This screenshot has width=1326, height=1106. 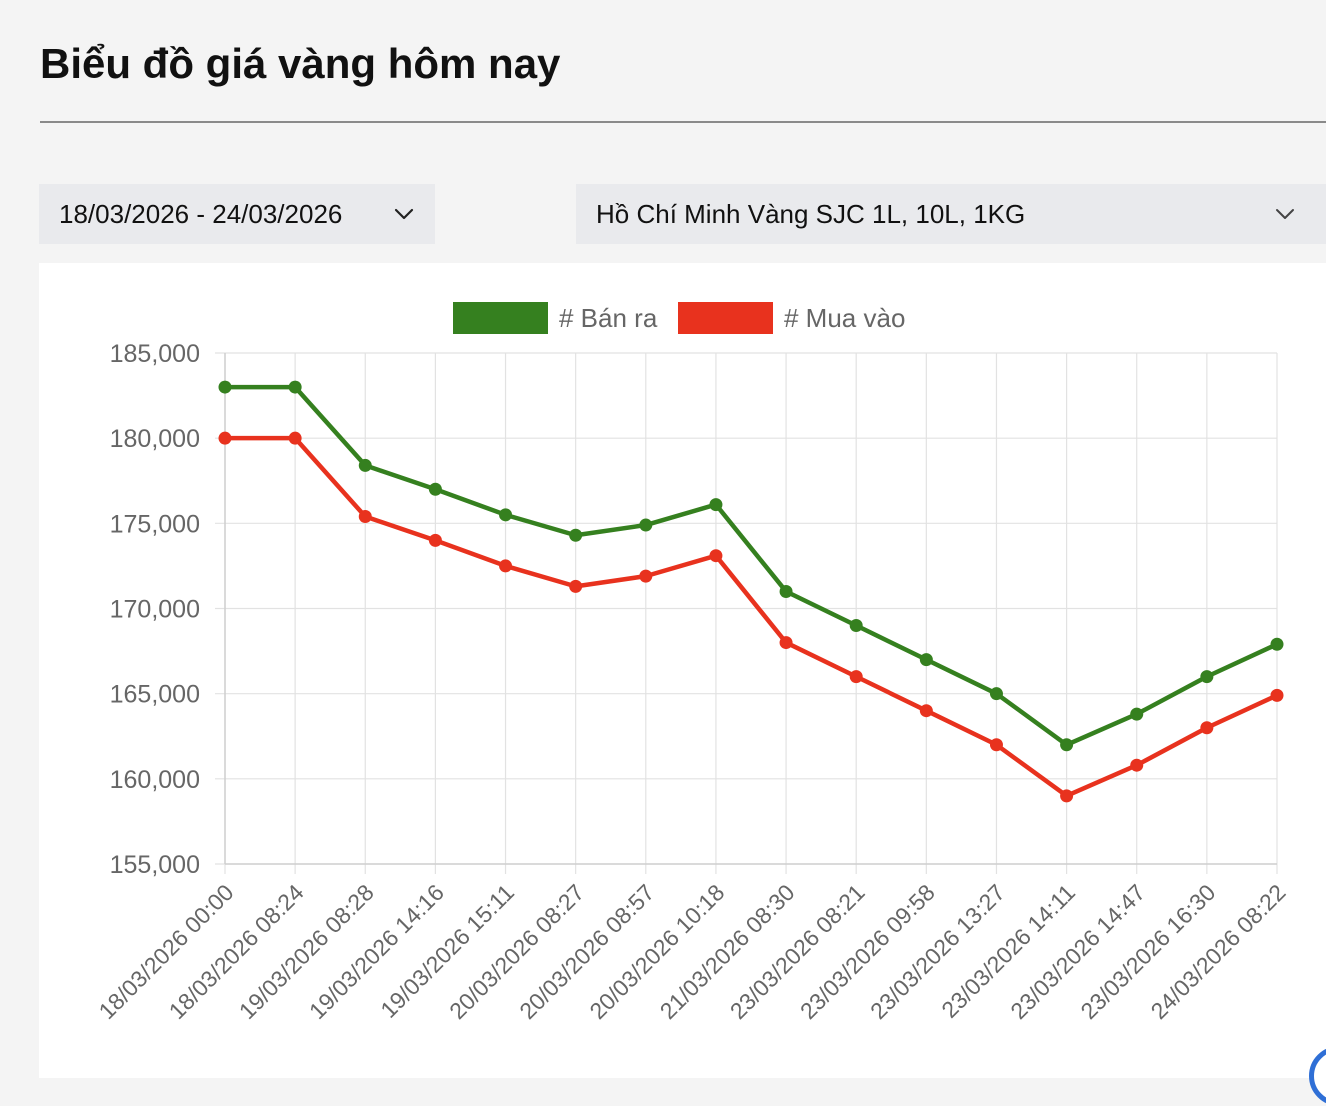 I want to click on y-tick-label: 160,000, so click(x=155, y=780).